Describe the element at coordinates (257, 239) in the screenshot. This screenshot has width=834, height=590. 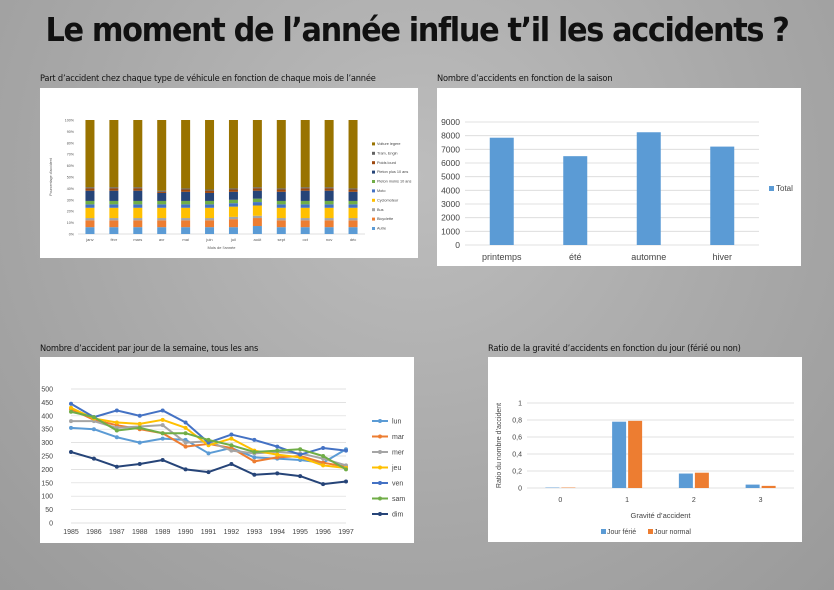
I see `chart1-x-tick-label: août` at that location.